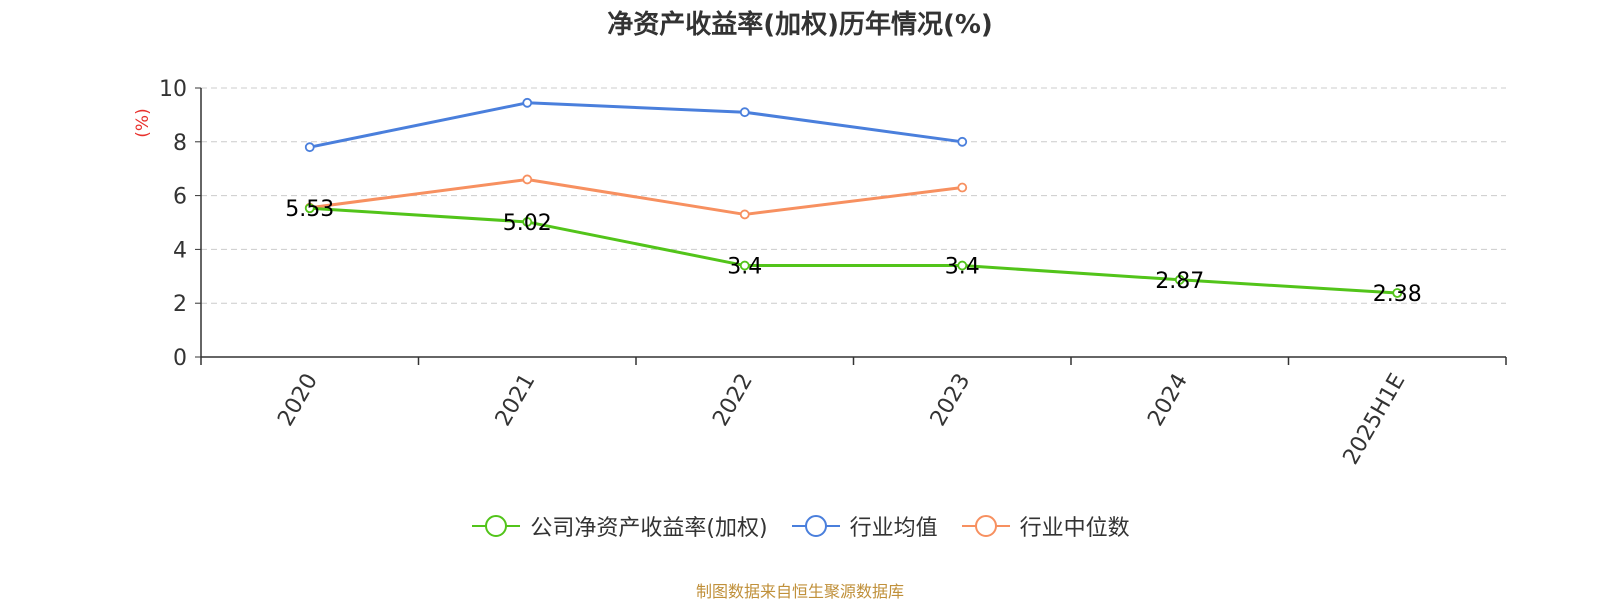 The width and height of the screenshot is (1600, 602). What do you see at coordinates (799, 591) in the screenshot?
I see `source-note: 制图数据来自恒生聚源数据库` at bounding box center [799, 591].